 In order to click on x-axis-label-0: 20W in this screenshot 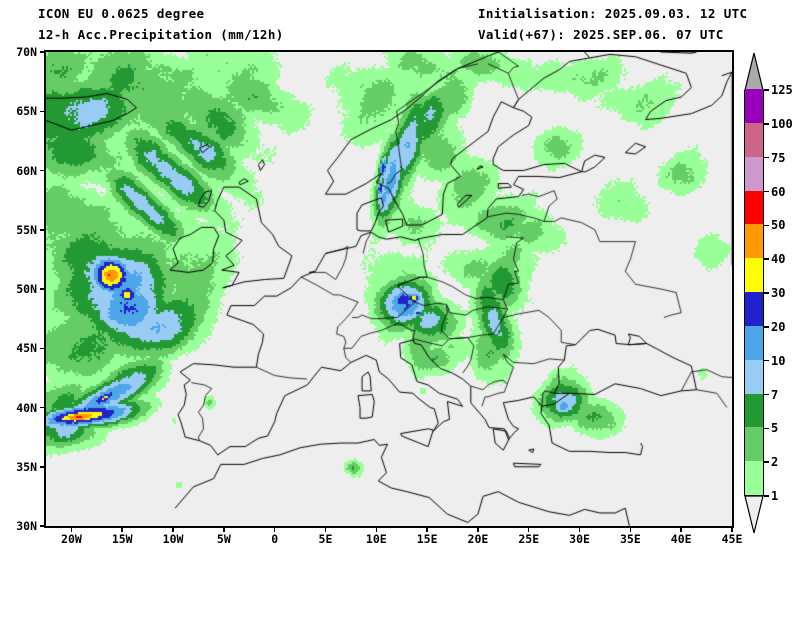, I will do `click(71, 539)`.